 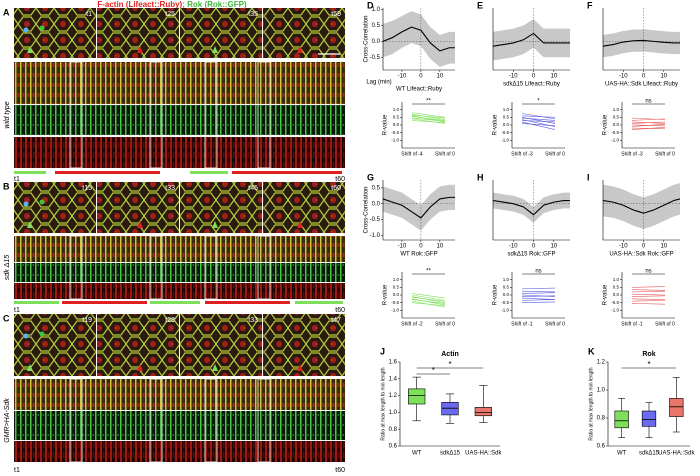 What do you see at coordinates (483, 412) in the screenshot?
I see `box` at bounding box center [483, 412].